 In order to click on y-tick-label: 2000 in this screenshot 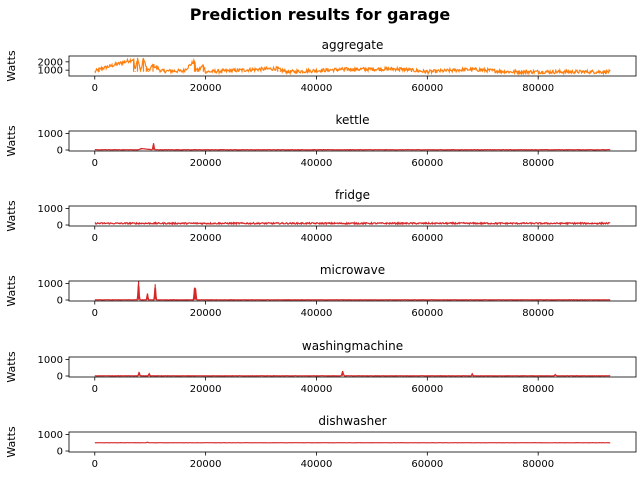, I will do `click(50, 62)`.